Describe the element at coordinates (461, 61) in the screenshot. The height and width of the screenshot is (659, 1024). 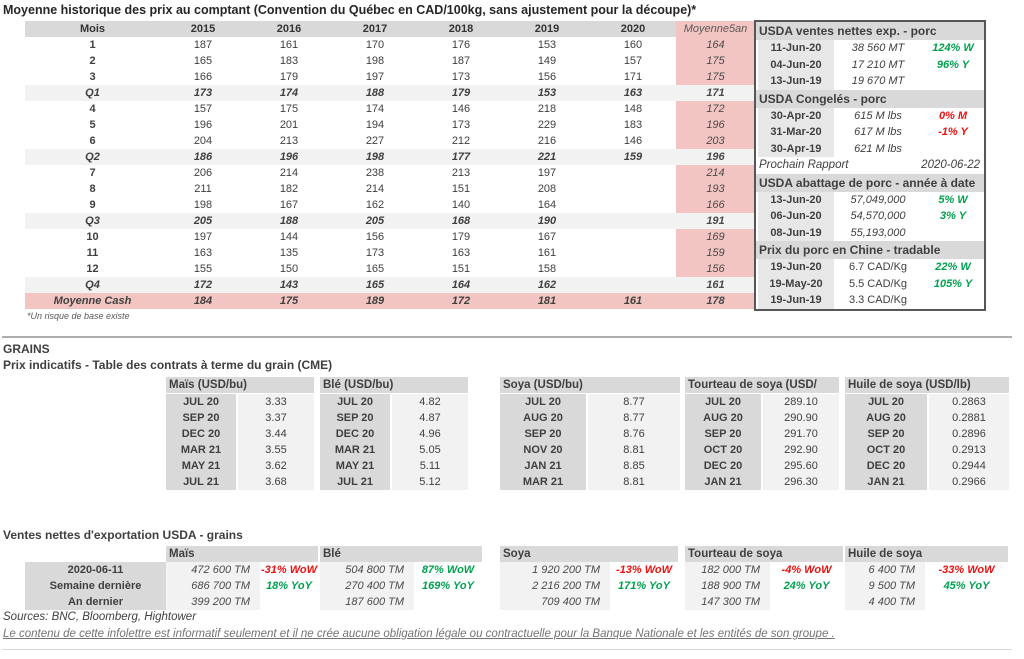
I see `cell-2018: 187` at that location.